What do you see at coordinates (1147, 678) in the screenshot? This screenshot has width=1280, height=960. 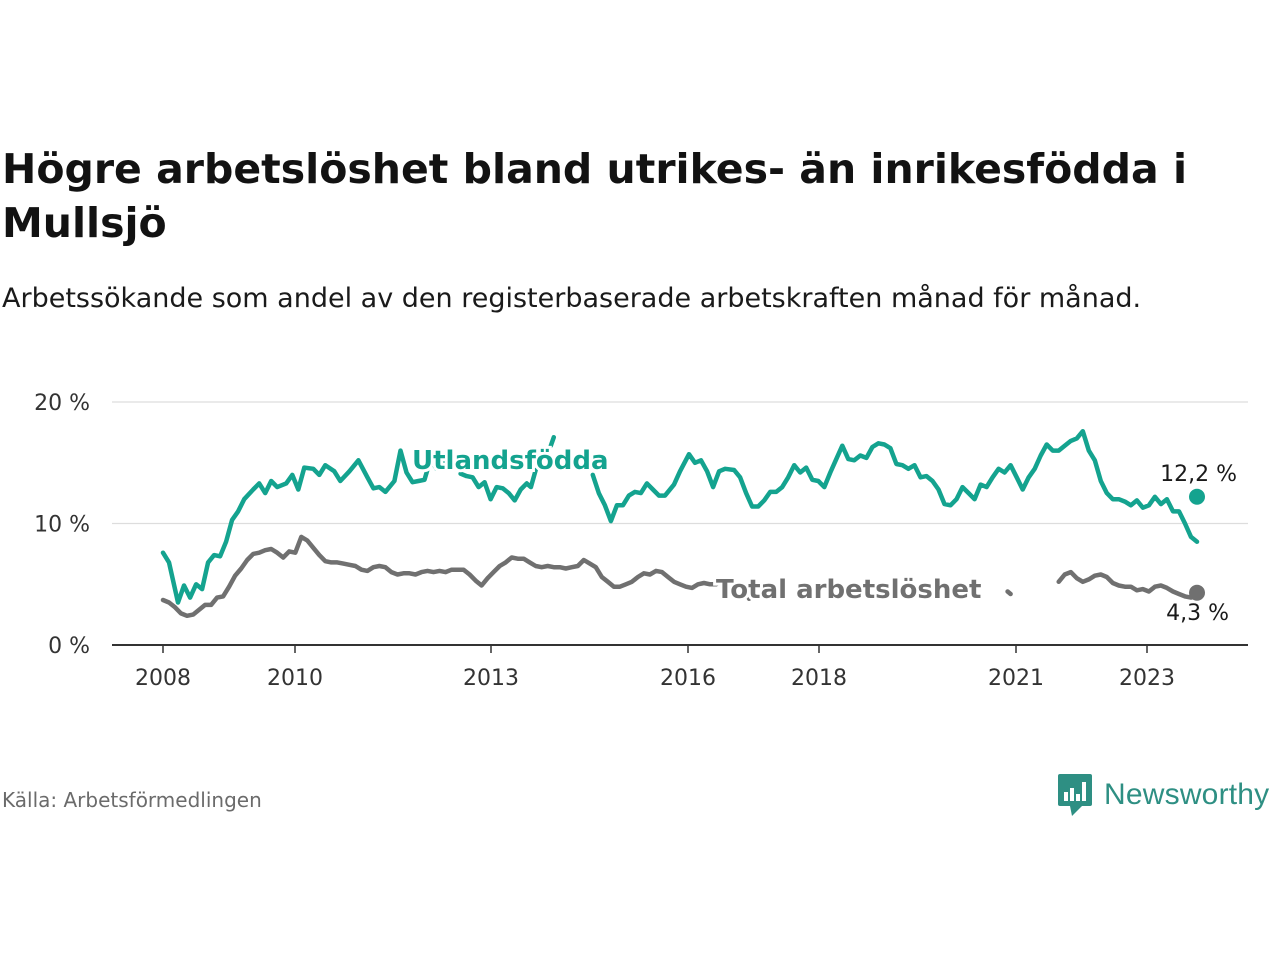 I see `x-tick-label: 2023` at bounding box center [1147, 678].